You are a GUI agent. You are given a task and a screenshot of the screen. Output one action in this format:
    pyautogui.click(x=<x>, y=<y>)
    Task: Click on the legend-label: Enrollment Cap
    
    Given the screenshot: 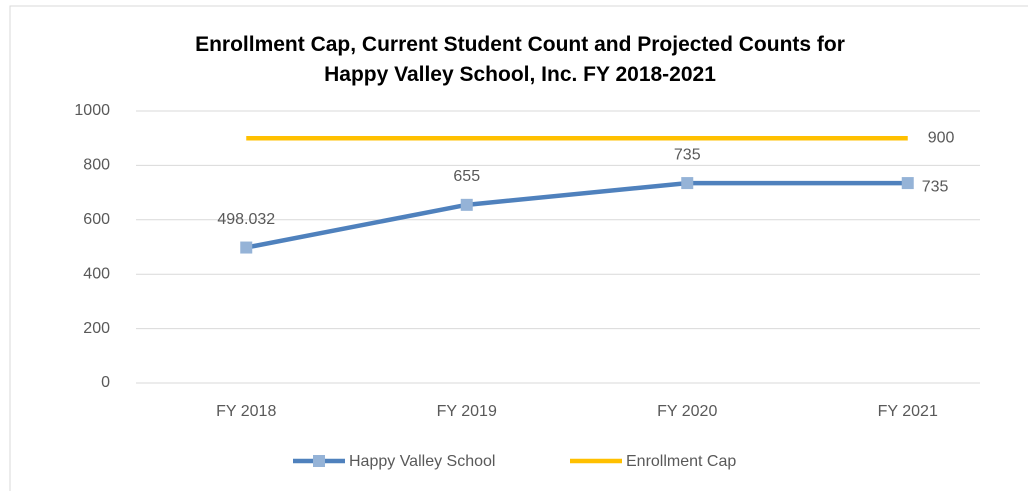 What is the action you would take?
    pyautogui.click(x=681, y=461)
    